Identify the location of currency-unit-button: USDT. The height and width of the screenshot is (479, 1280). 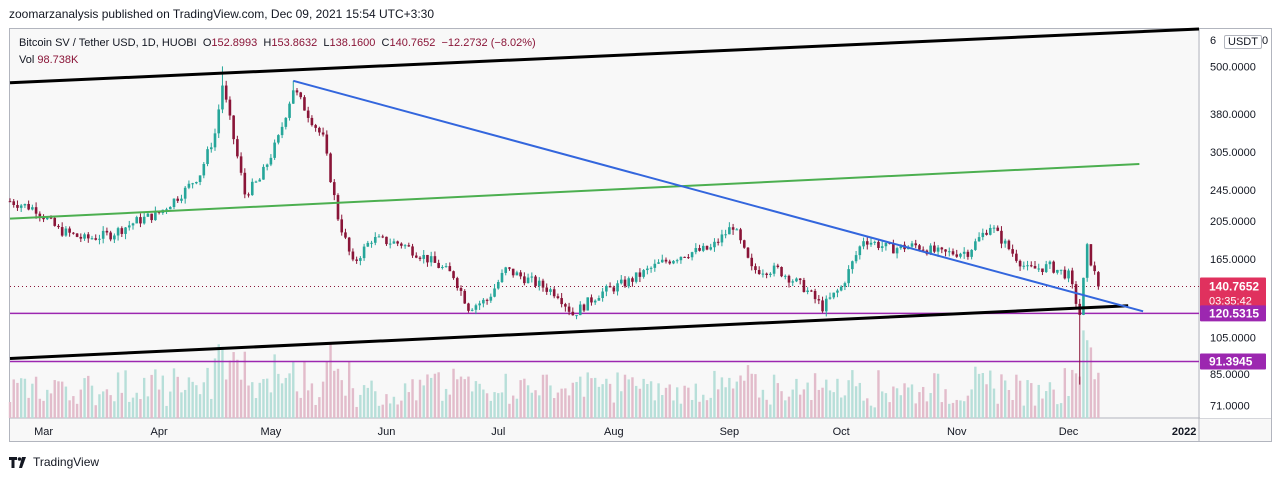
(1243, 42).